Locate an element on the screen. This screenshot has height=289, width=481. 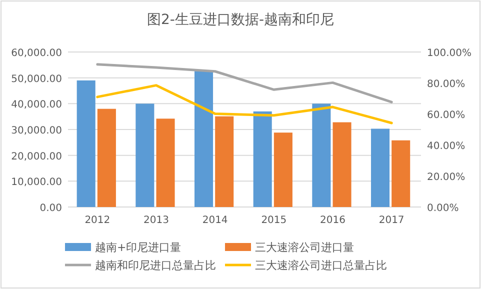
y2-tick-label: 100.00% is located at coordinates (449, 53).